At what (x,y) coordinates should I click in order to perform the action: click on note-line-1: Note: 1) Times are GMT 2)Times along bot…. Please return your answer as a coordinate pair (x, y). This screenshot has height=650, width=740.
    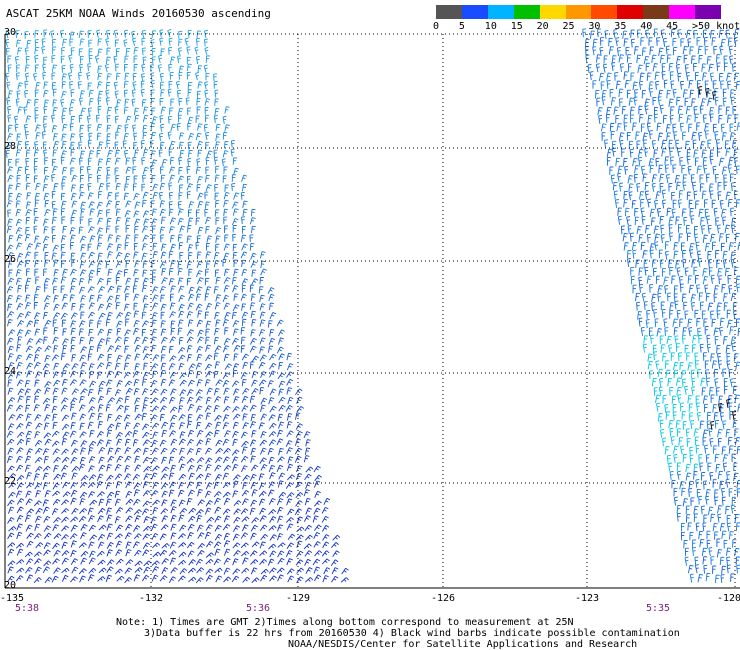
    Looking at the image, I should click on (345, 622).